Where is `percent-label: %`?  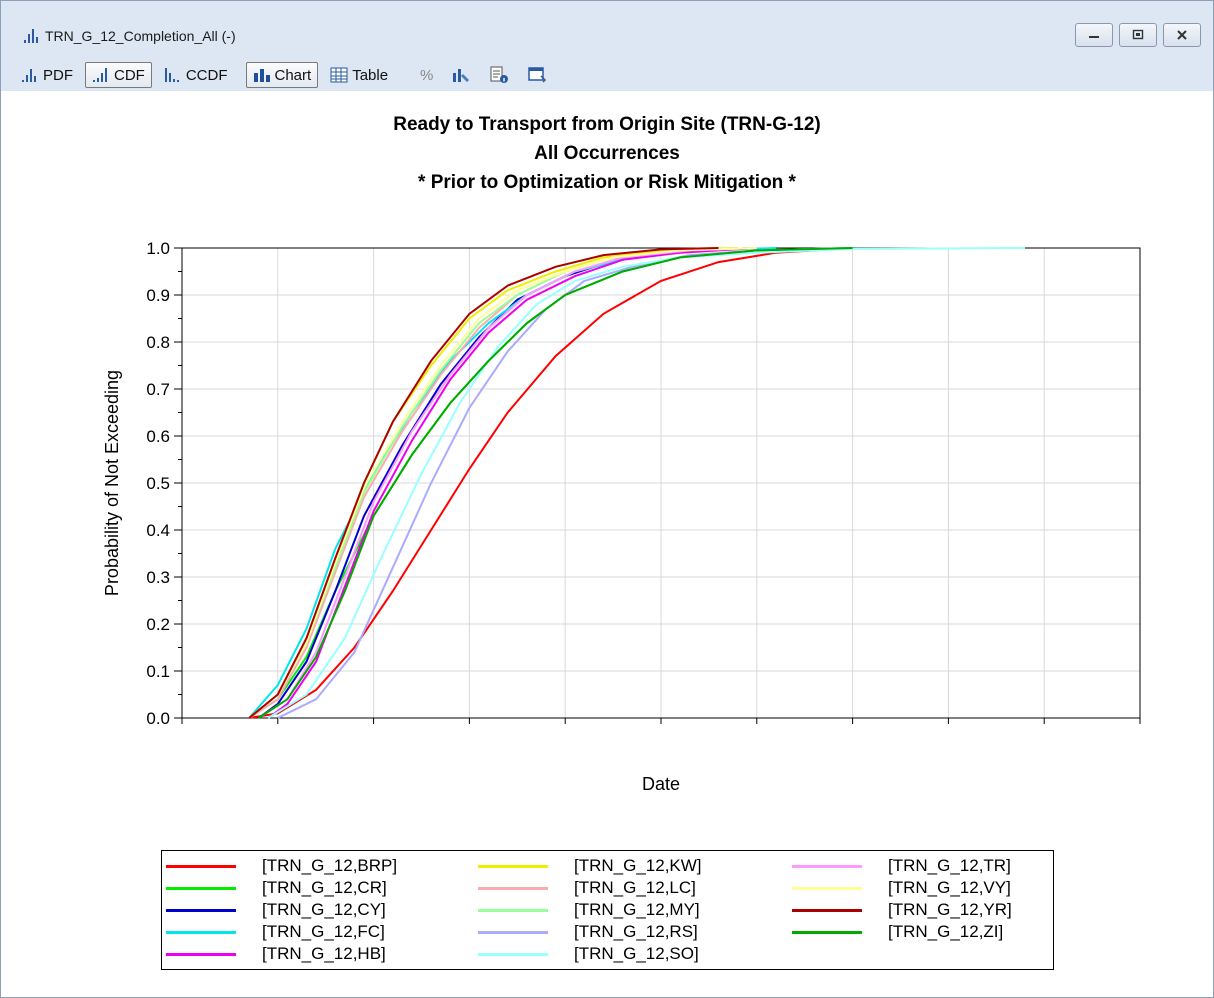
percent-label: % is located at coordinates (427, 75).